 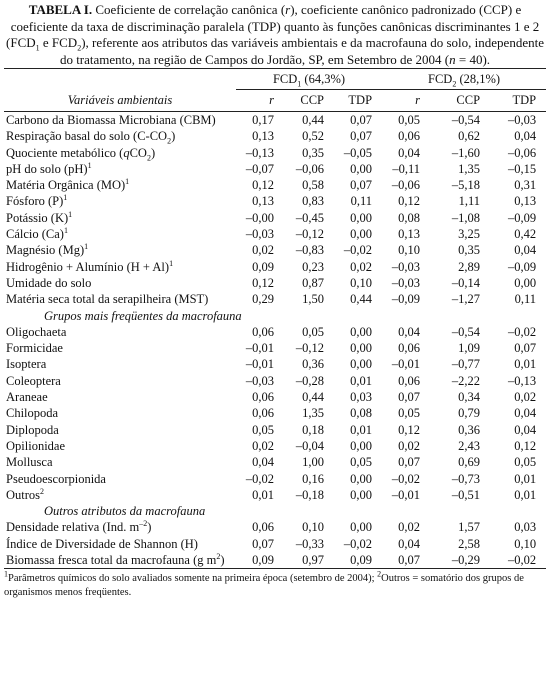 I want to click on section-row: Outros atributos da macrofauna, so click(x=275, y=511).